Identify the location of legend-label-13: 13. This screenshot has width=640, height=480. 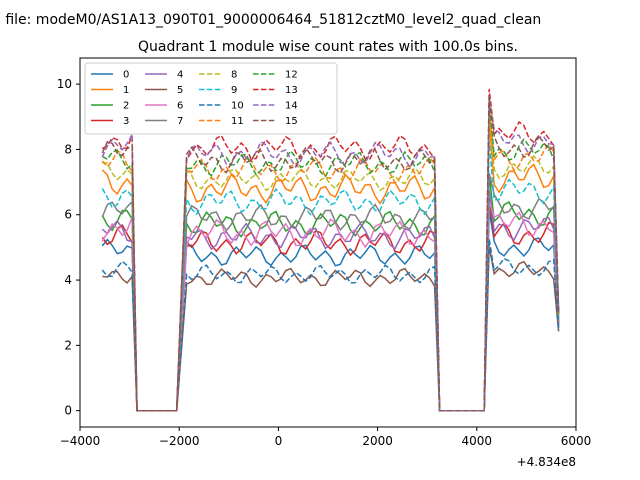
(291, 90).